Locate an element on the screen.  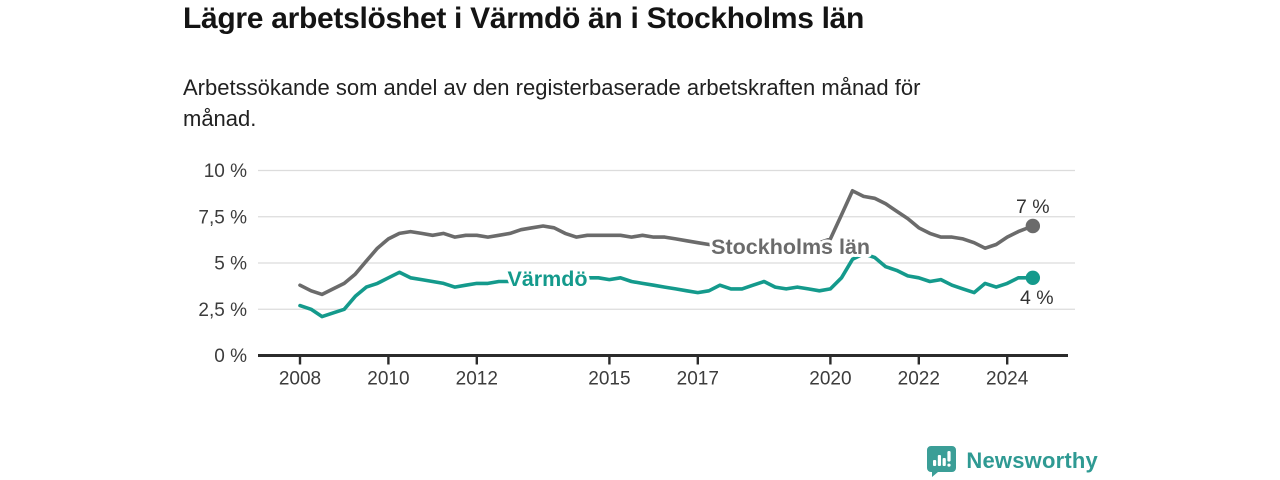
x-tick-label: 2010 is located at coordinates (388, 379).